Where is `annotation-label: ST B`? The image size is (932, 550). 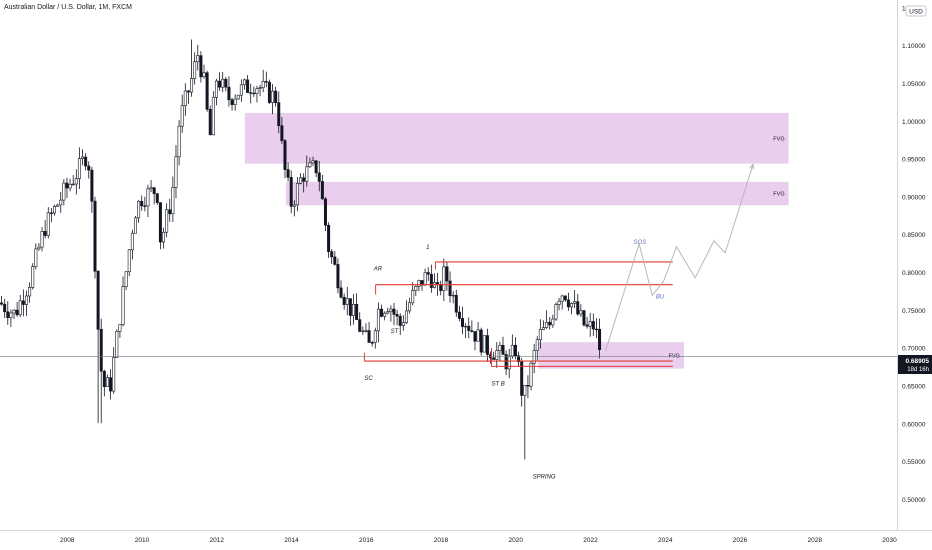 annotation-label: ST B is located at coordinates (497, 384).